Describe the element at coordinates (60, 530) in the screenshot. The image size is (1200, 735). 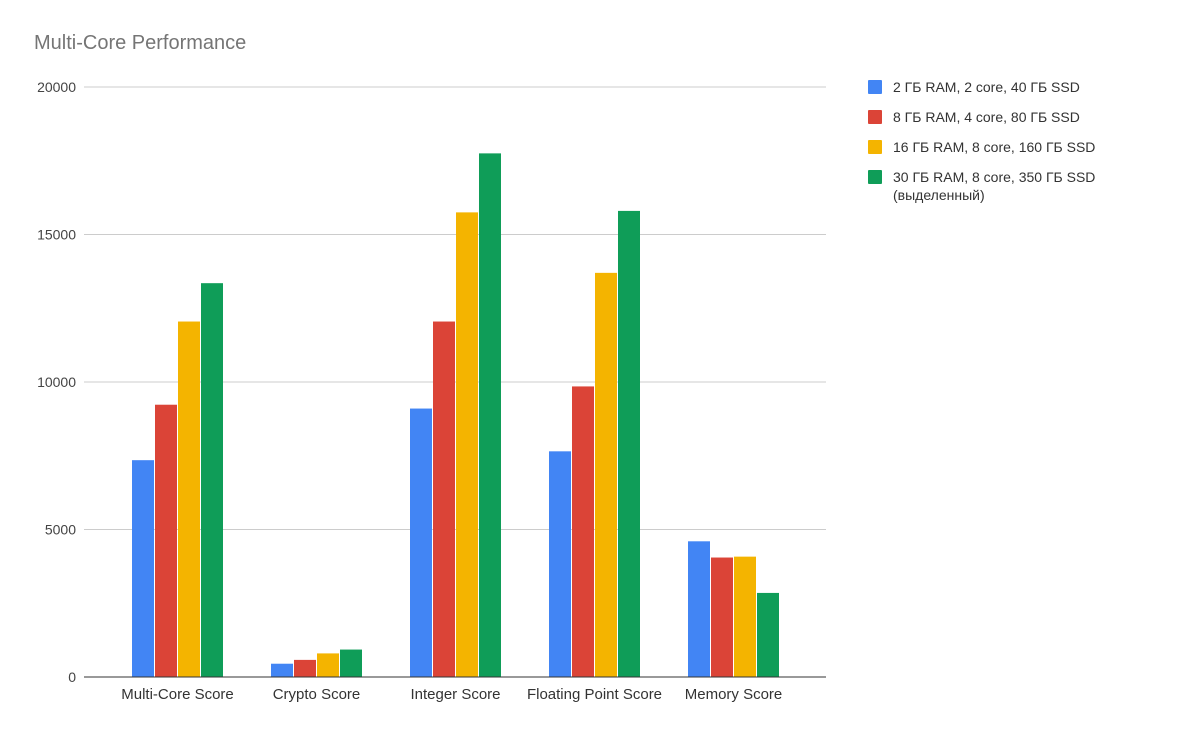
I see `y-tick-label: 5000` at that location.